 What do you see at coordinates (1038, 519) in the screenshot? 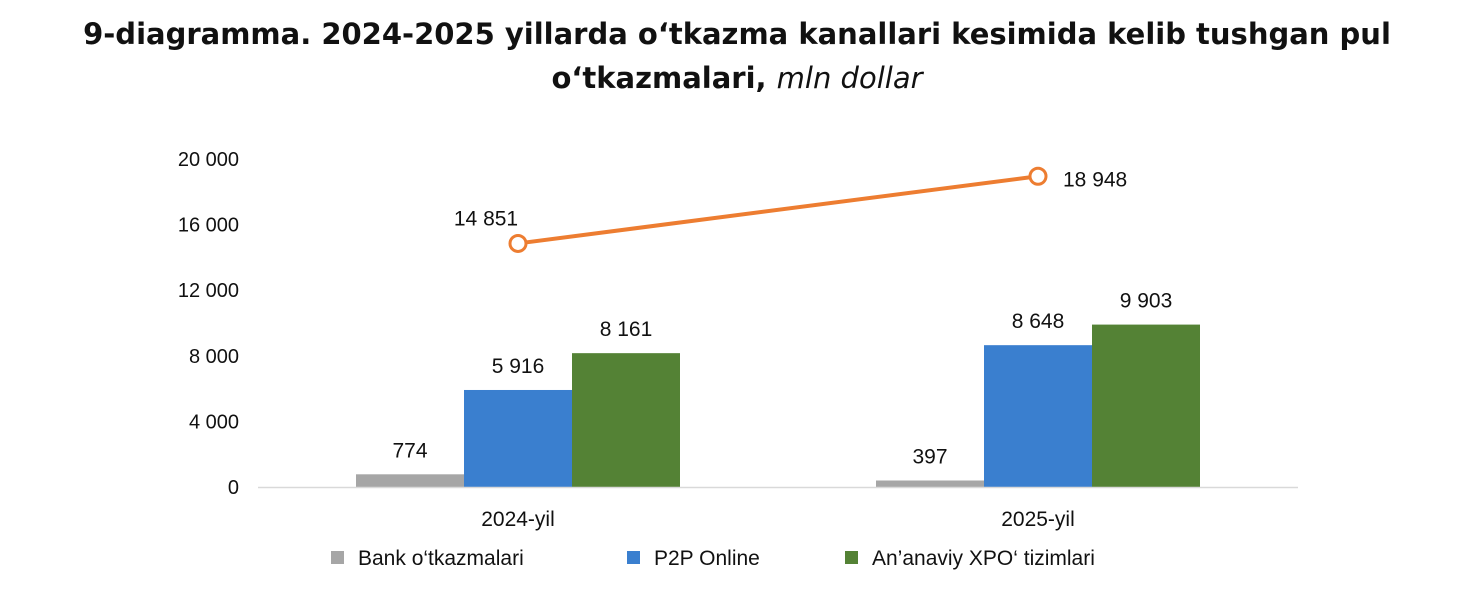
I see `x-category-label: 2025-yil` at bounding box center [1038, 519].